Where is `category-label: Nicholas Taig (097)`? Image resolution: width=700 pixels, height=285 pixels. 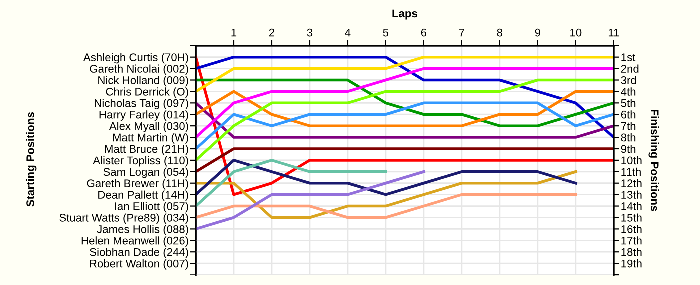
category-label: Nicholas Taig (097) is located at coordinates (141, 104).